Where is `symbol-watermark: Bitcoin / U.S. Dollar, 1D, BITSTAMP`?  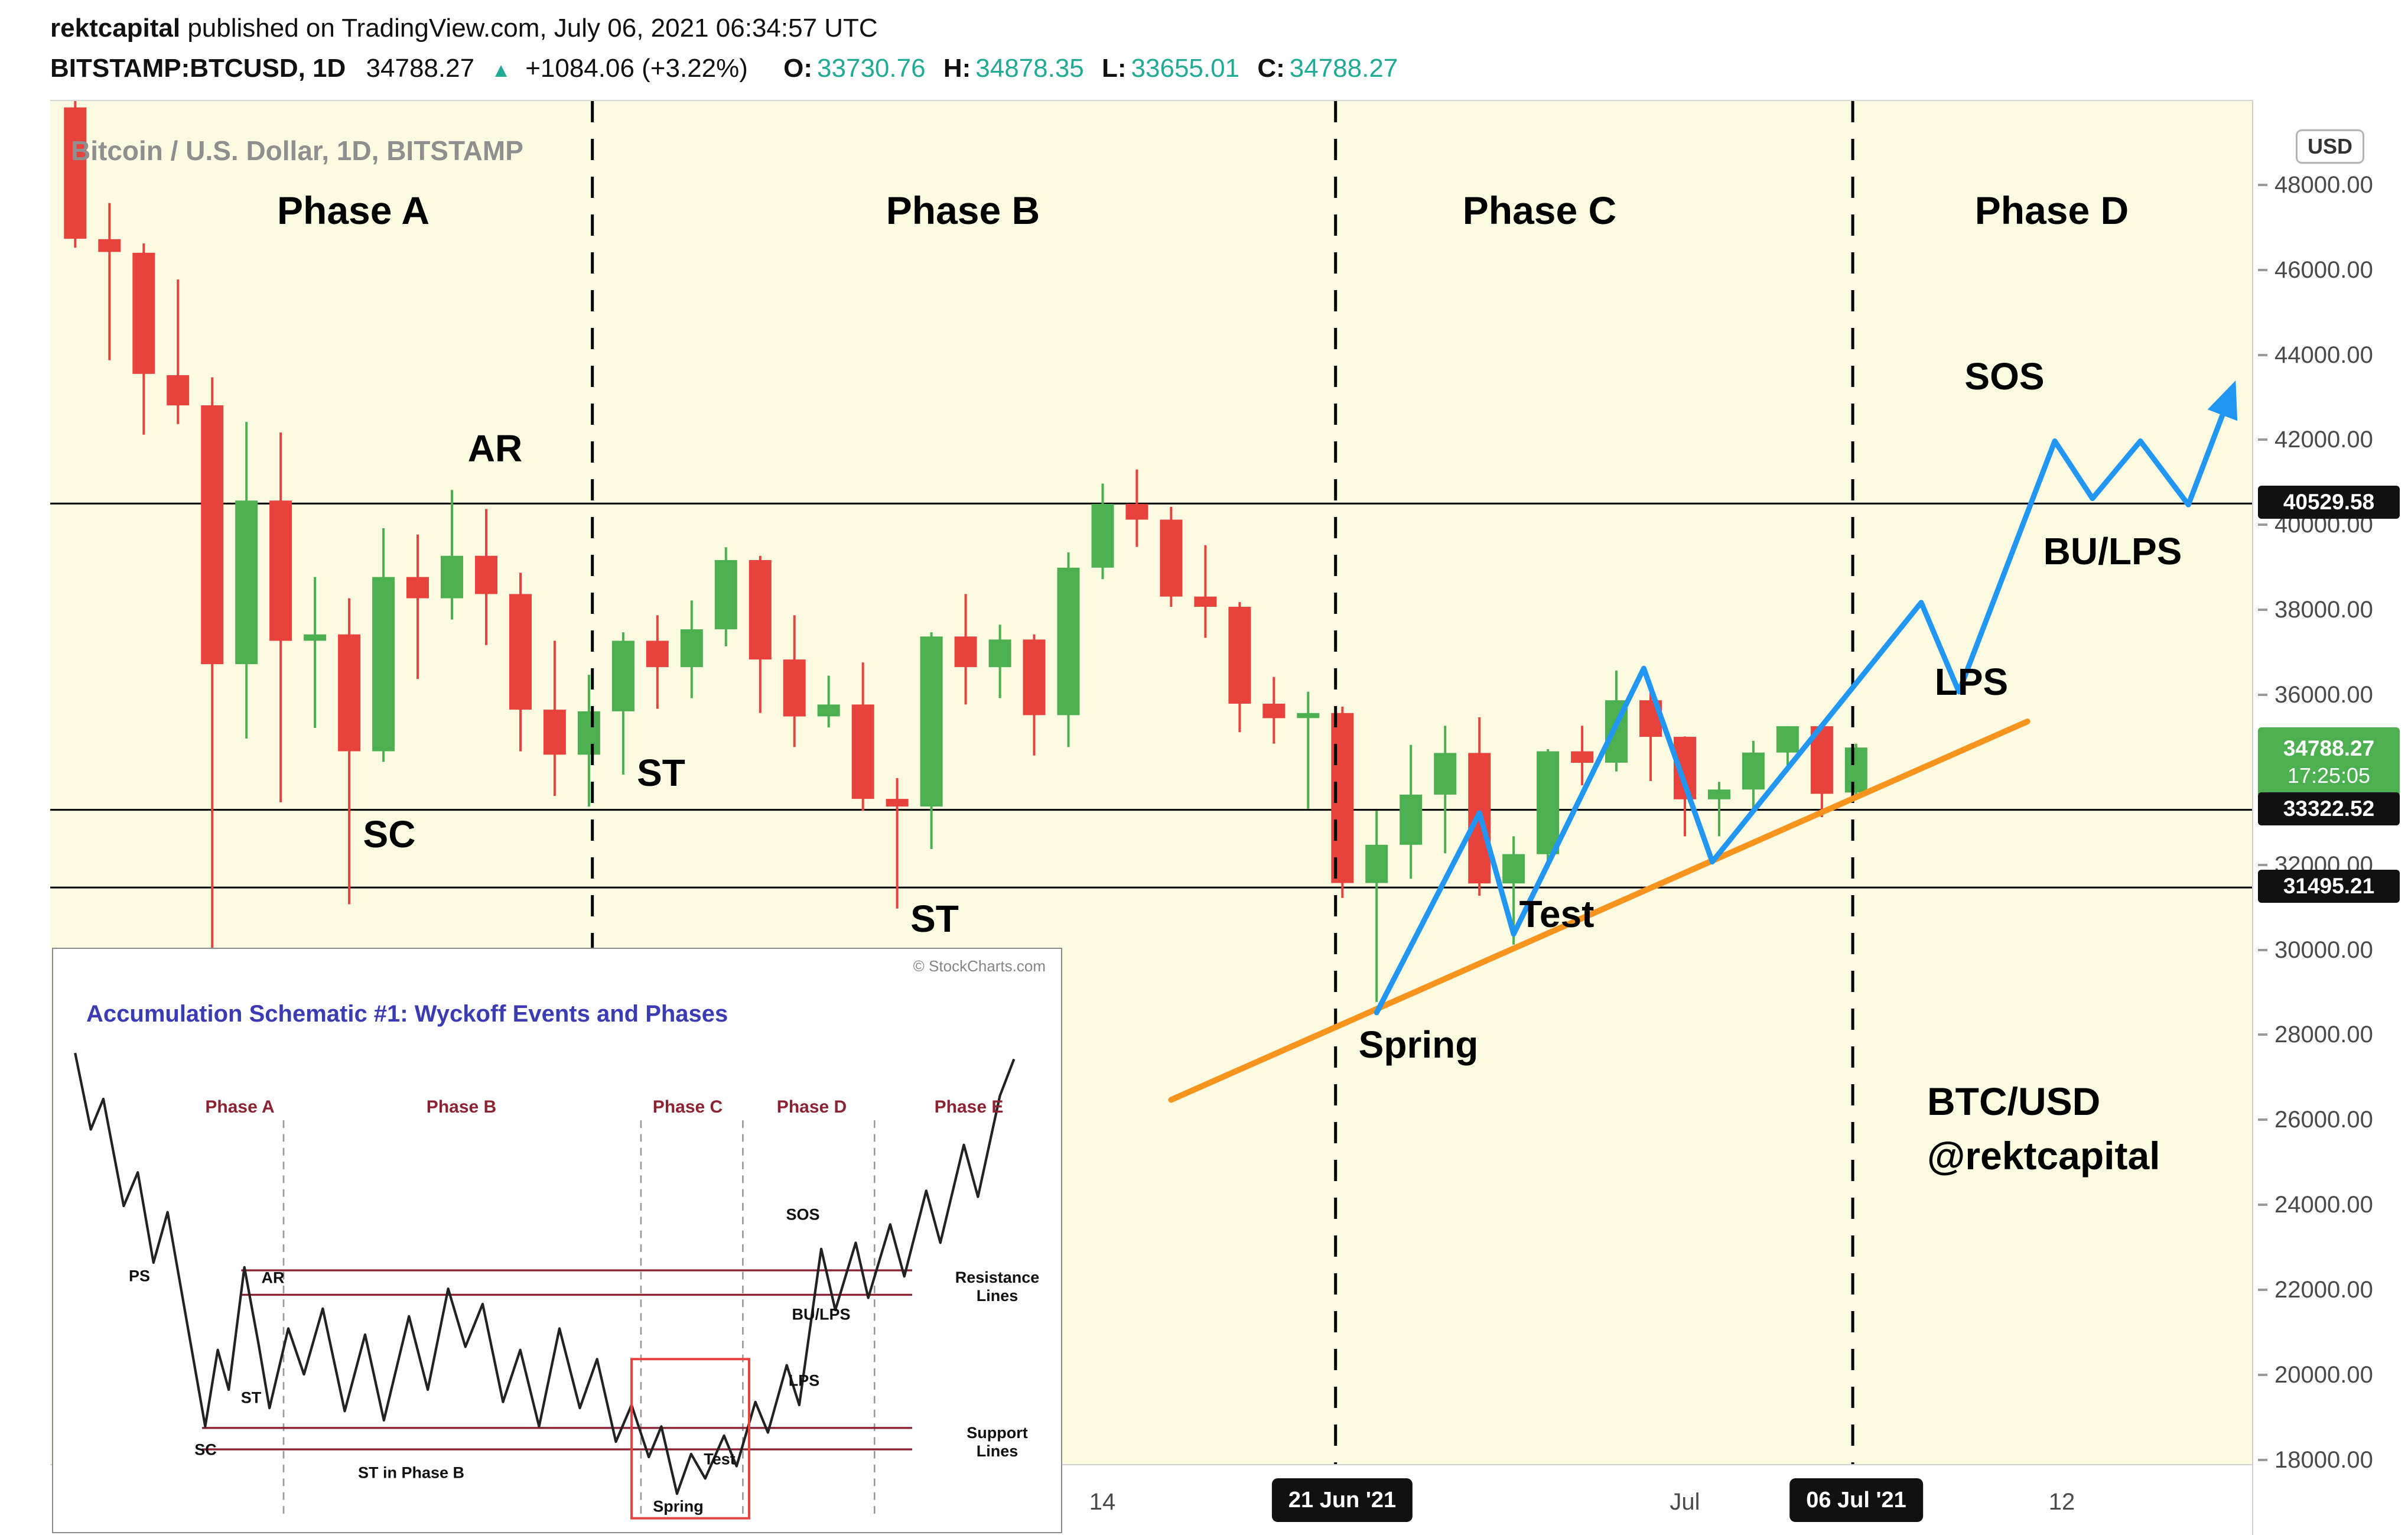 symbol-watermark: Bitcoin / U.S. Dollar, 1D, BITSTAMP is located at coordinates (297, 150).